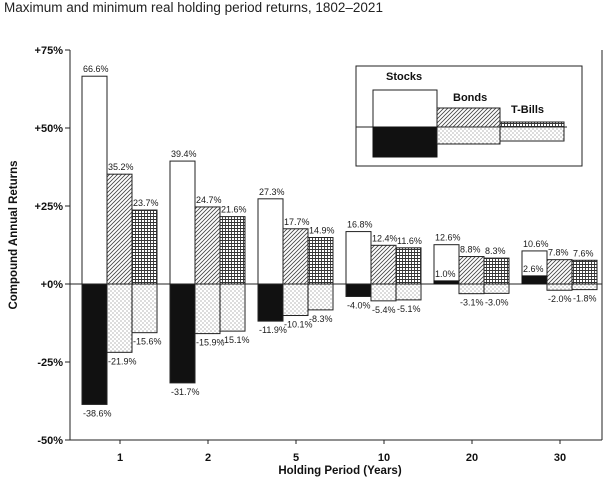 The width and height of the screenshot is (612, 491). Describe the element at coordinates (385, 238) in the screenshot. I see `bonds-max-label: 12.4%` at that location.